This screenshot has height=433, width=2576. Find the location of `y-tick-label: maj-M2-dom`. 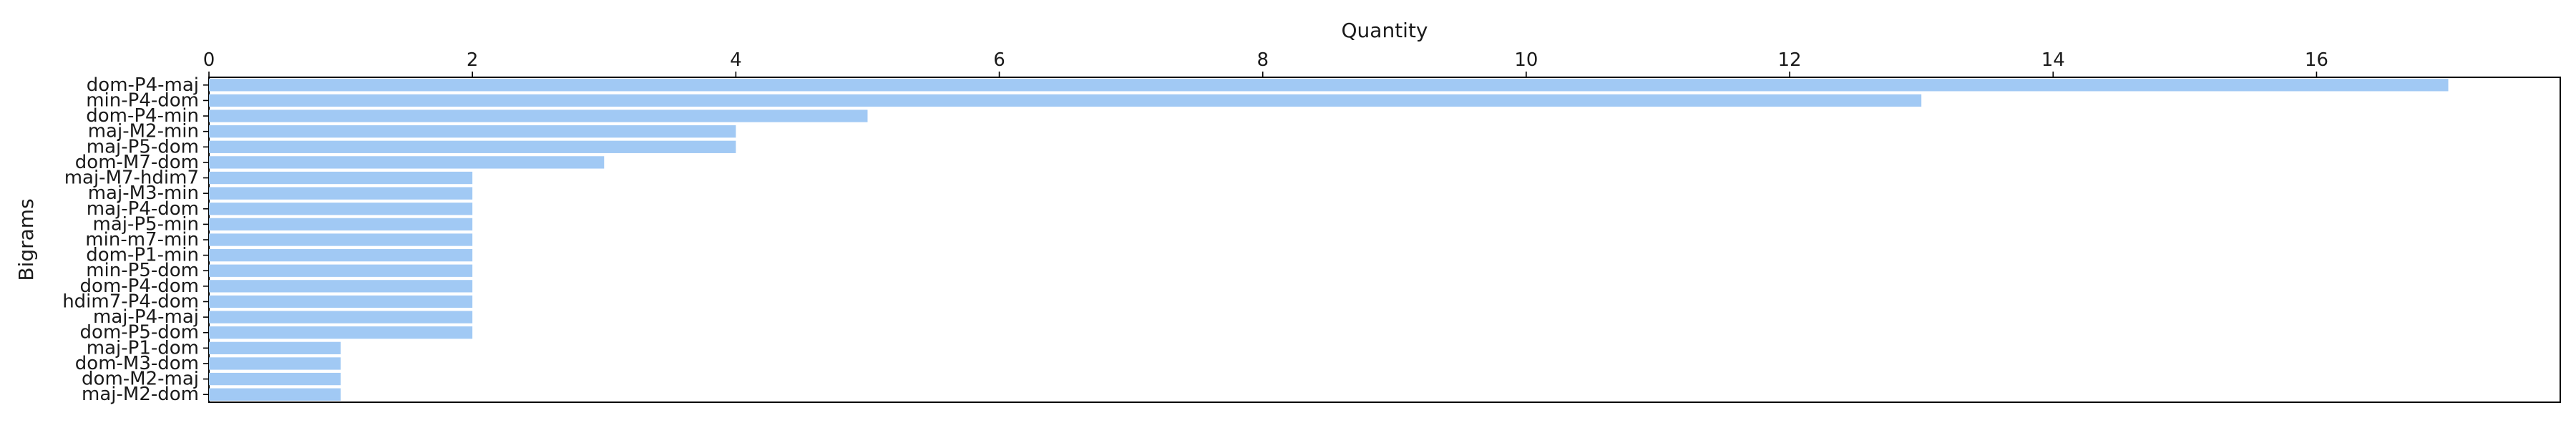

y-tick-label: maj-M2-dom is located at coordinates (140, 394).